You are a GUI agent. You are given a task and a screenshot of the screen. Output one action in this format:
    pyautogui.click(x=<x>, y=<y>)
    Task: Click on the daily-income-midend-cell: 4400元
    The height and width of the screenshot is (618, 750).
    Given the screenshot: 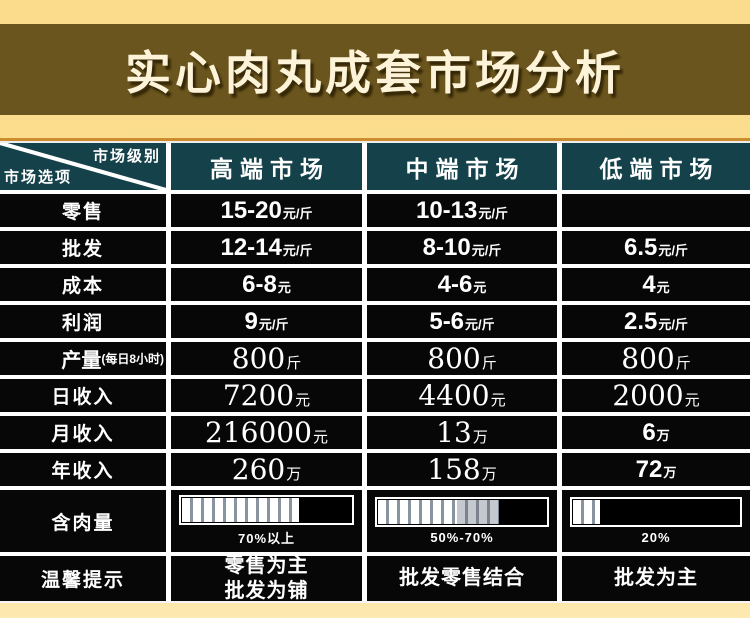 What is the action you would take?
    pyautogui.click(x=462, y=395)
    